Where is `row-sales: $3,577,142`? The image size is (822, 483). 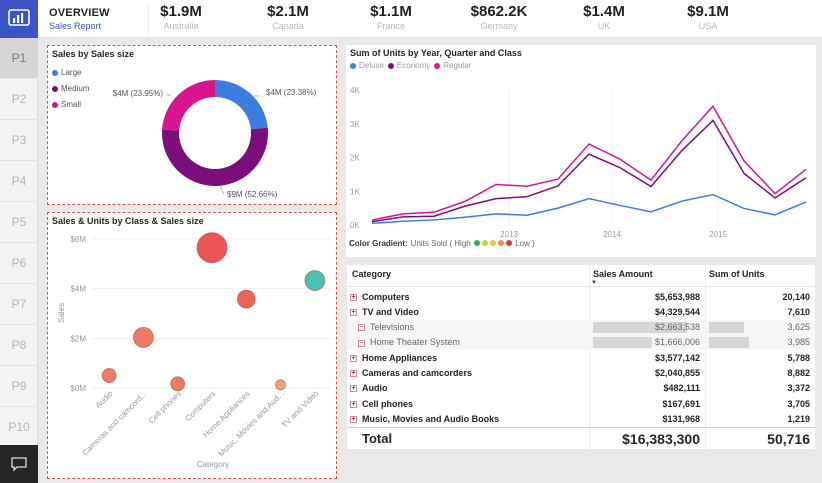
row-sales: $3,577,142 is located at coordinates (677, 357).